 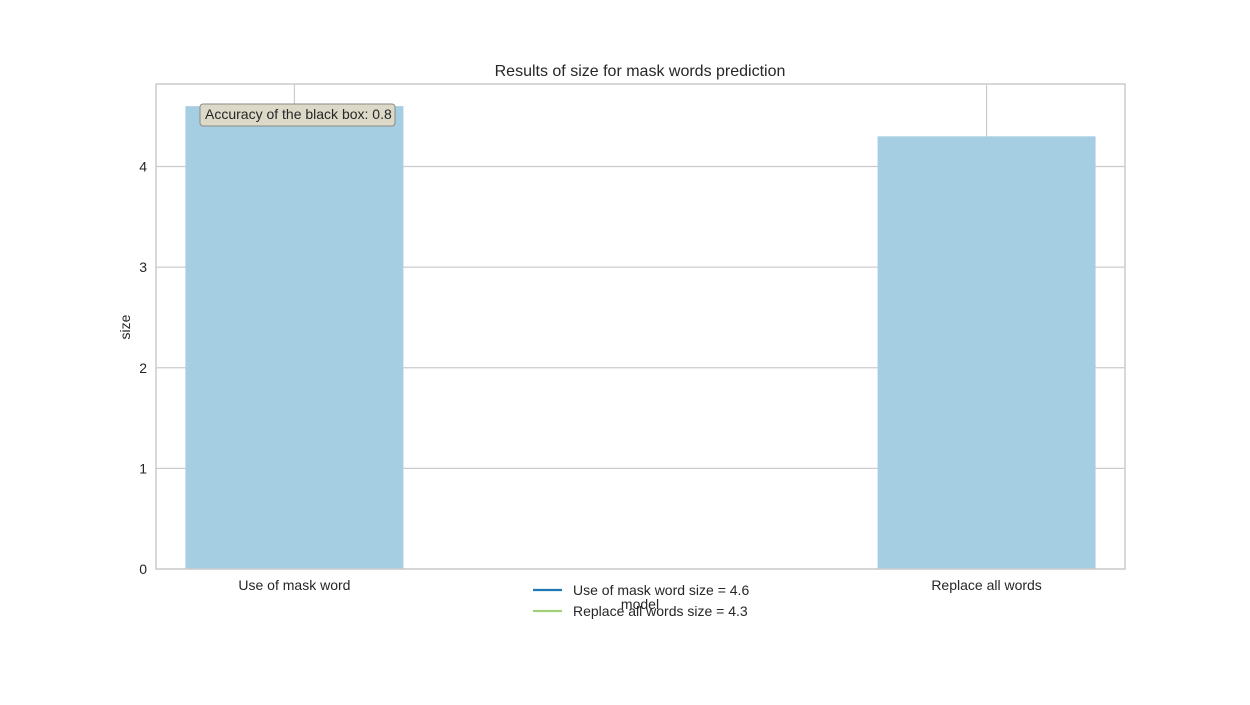 I want to click on x-tick-label: Use of mask word, so click(x=294, y=585).